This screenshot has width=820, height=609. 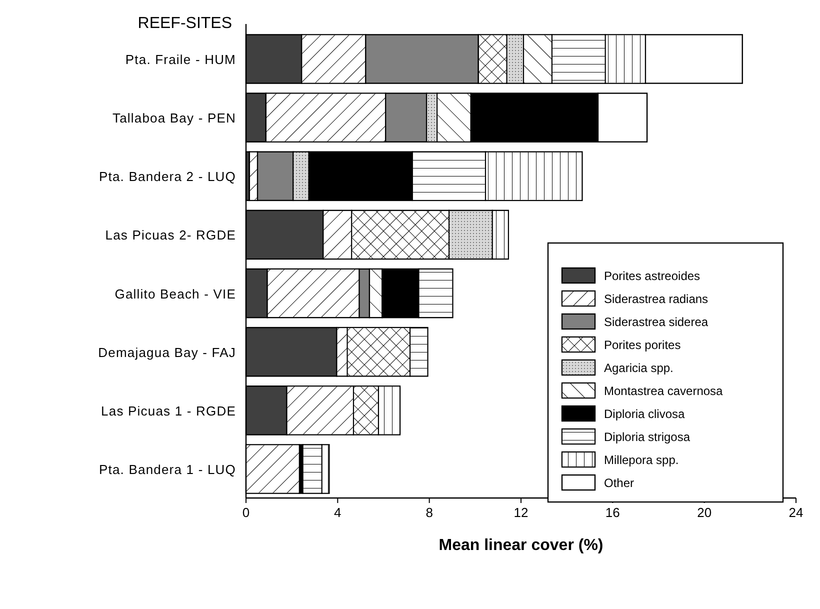 I want to click on y-tick-label: Pta. Bandera 1 - LUQ, so click(x=167, y=470).